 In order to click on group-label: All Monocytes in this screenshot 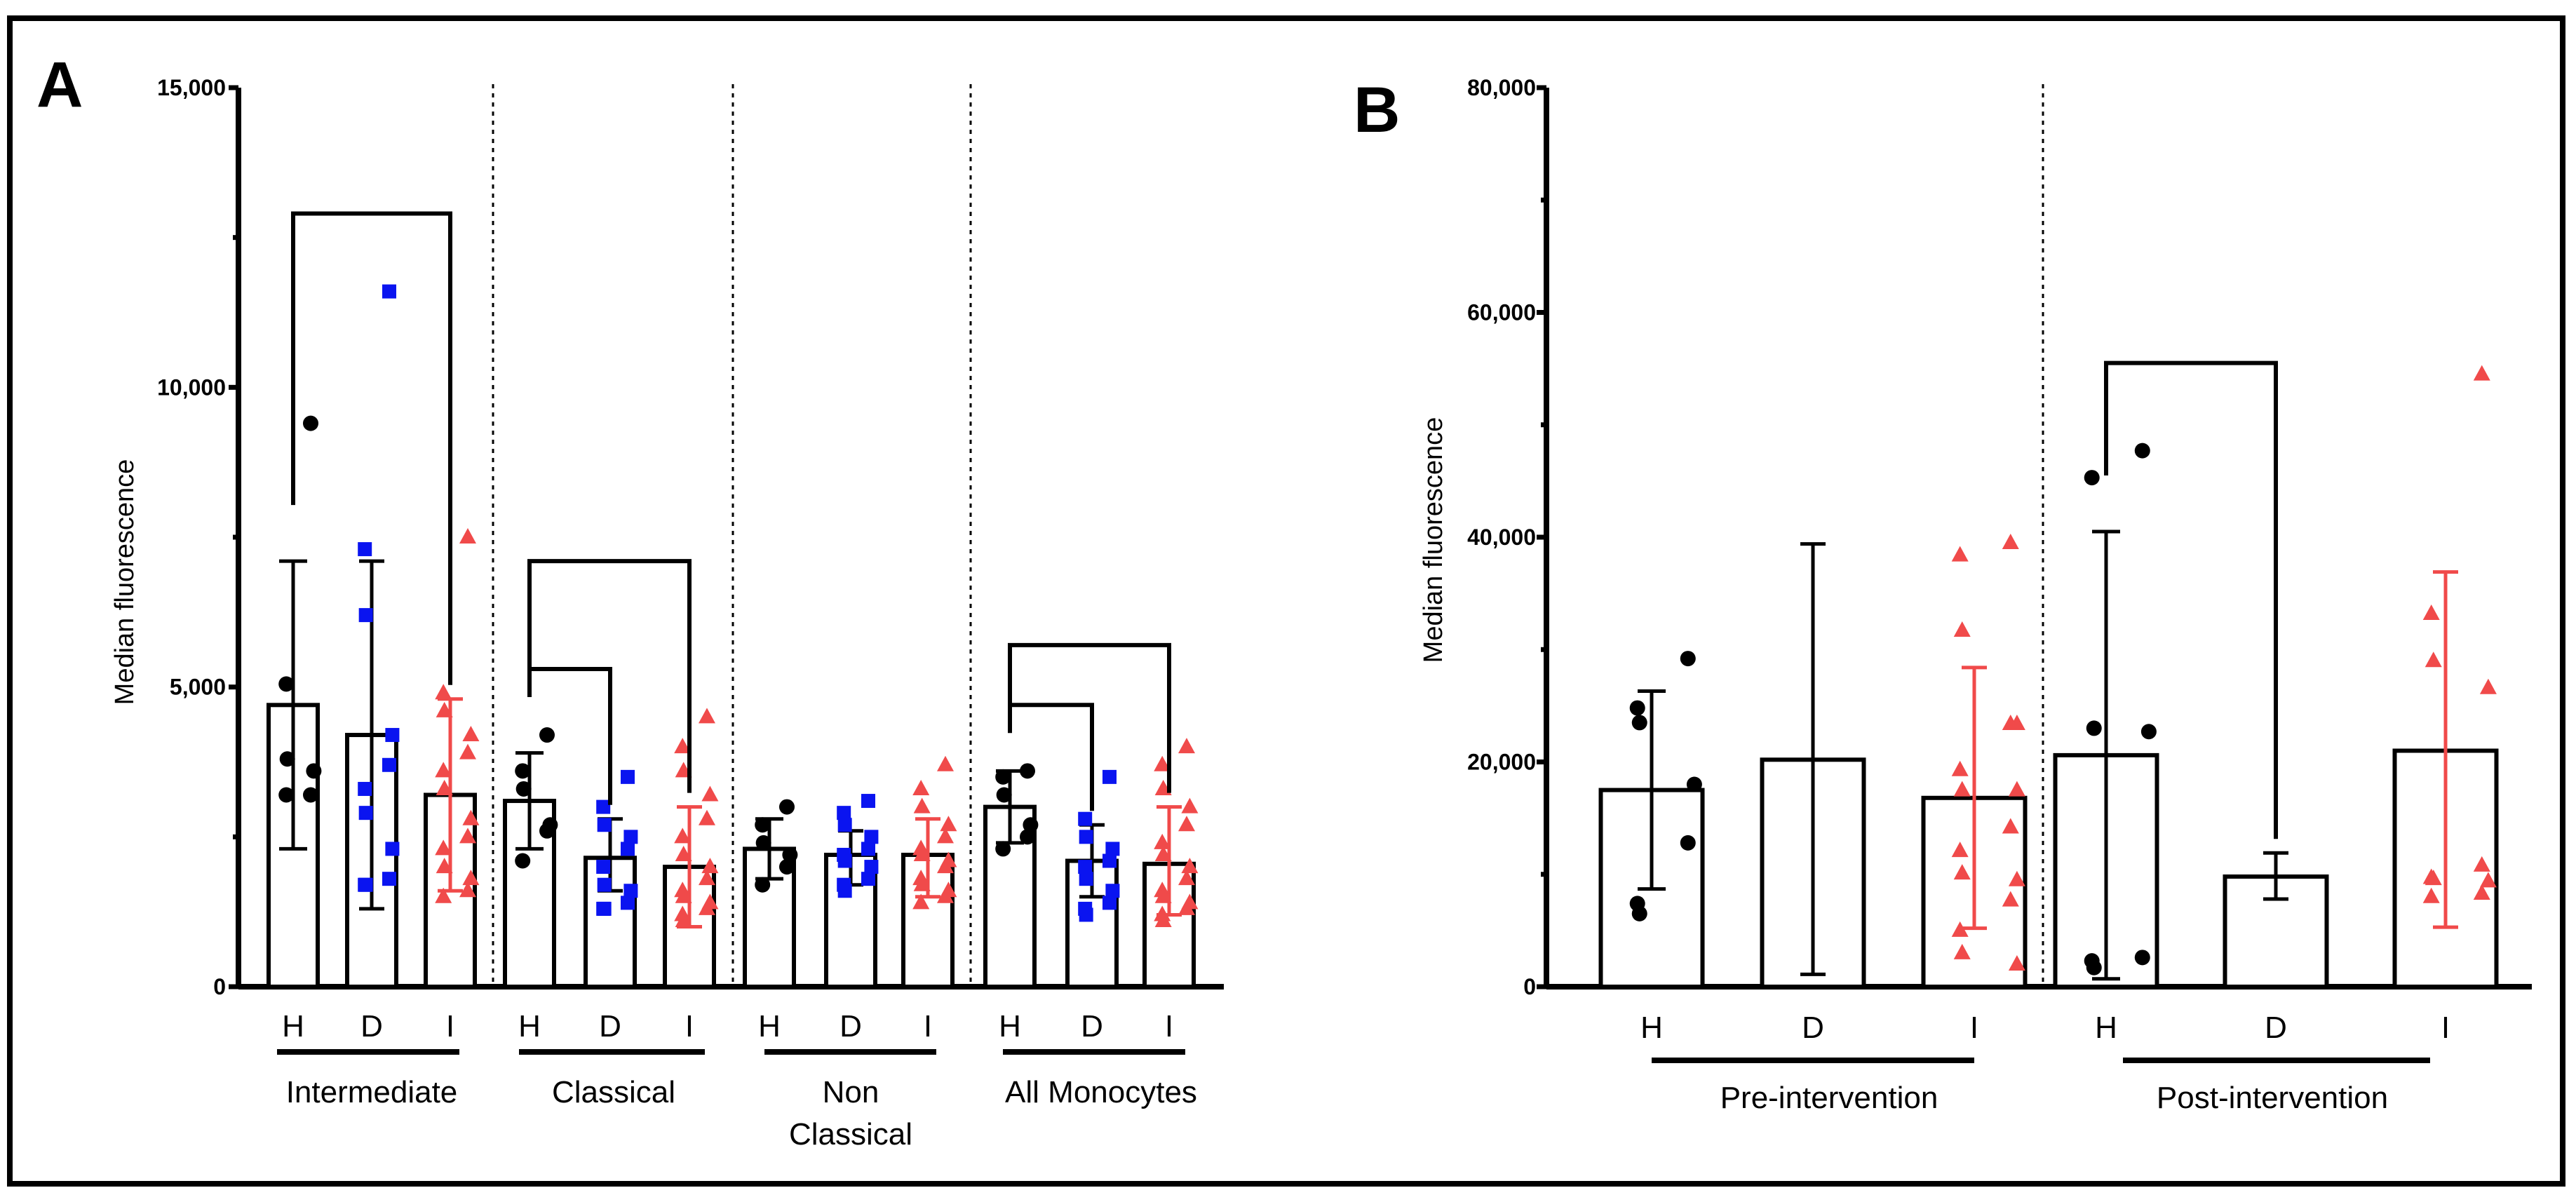, I will do `click(1101, 1092)`.